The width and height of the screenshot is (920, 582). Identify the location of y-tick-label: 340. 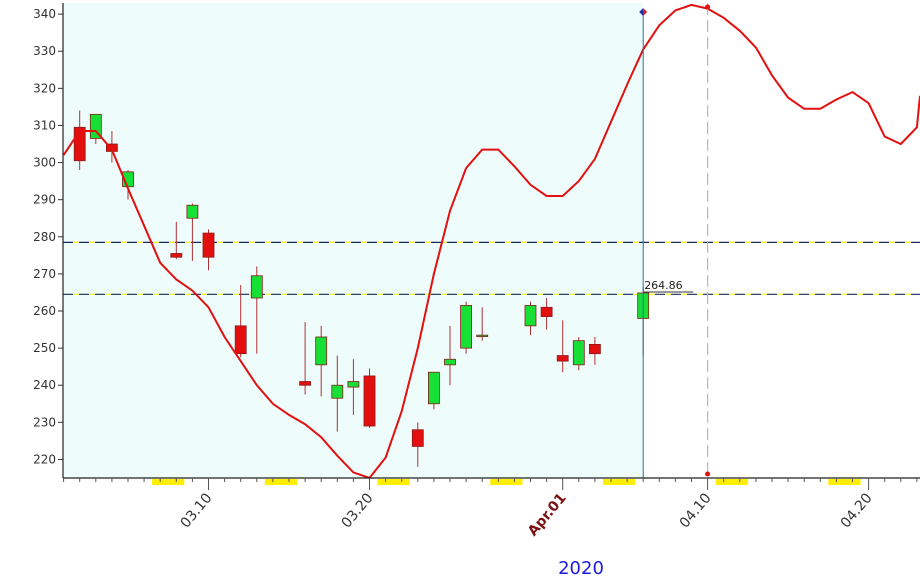
(44, 14).